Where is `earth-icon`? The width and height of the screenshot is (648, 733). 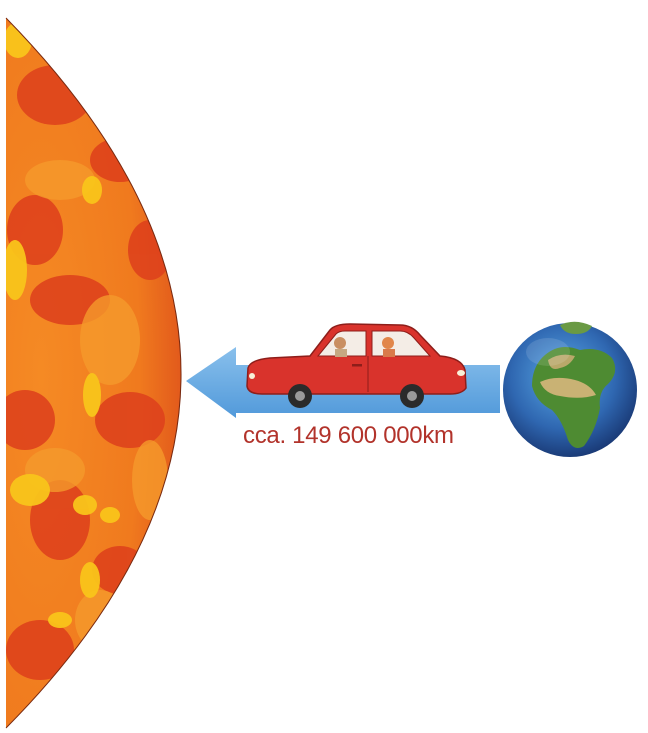
earth-icon is located at coordinates (570, 389).